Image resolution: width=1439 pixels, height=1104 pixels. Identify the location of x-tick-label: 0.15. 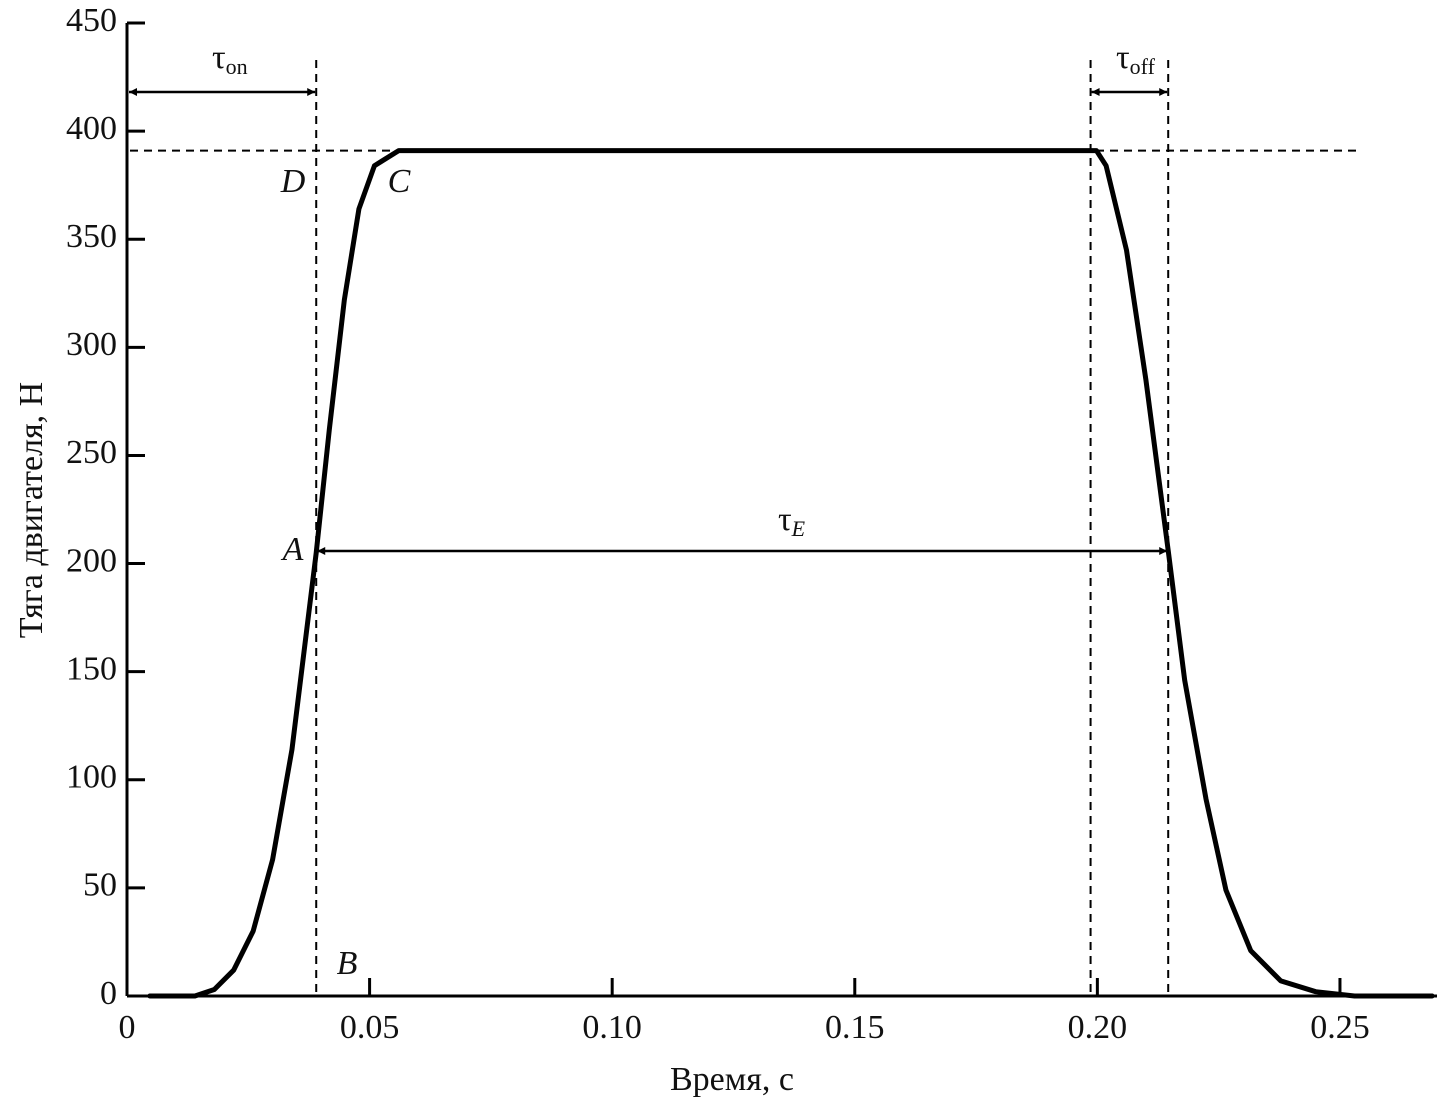
(855, 1027).